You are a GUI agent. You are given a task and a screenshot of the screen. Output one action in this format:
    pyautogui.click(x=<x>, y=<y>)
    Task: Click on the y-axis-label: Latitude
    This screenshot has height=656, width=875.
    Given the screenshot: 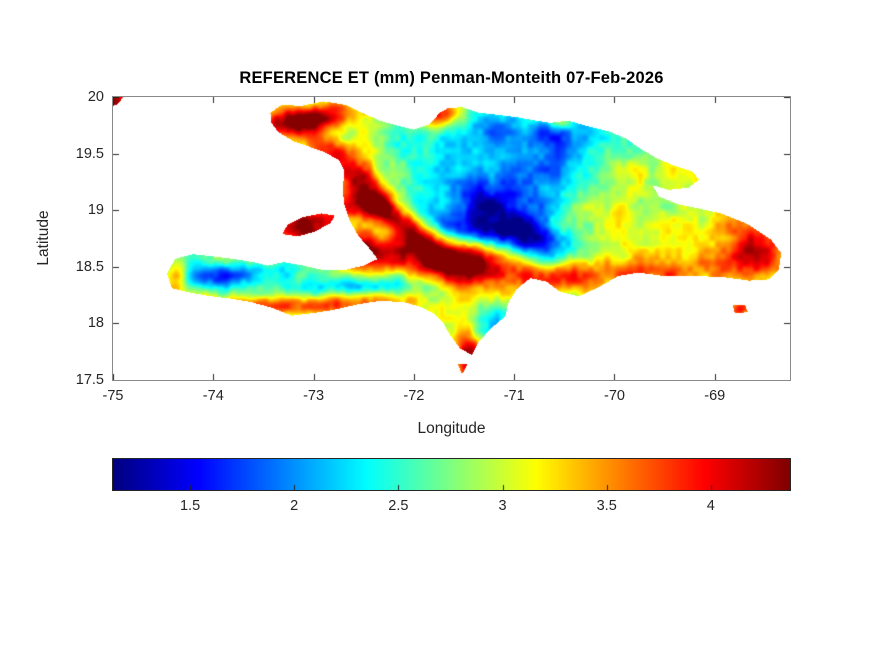 What is the action you would take?
    pyautogui.click(x=43, y=238)
    